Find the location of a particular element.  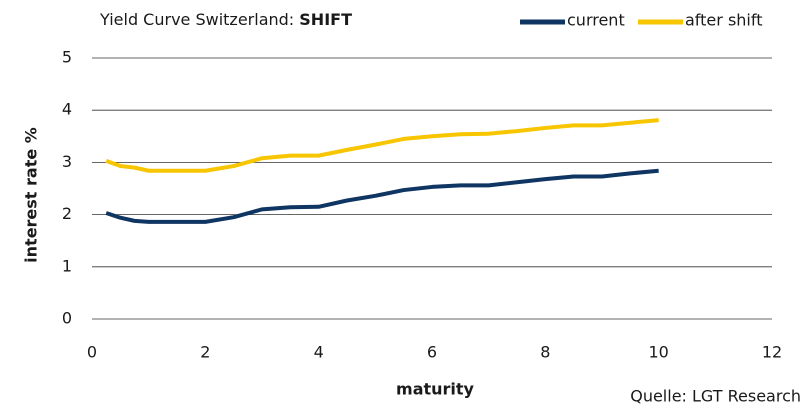

x-tick-label: 10 is located at coordinates (658, 352).